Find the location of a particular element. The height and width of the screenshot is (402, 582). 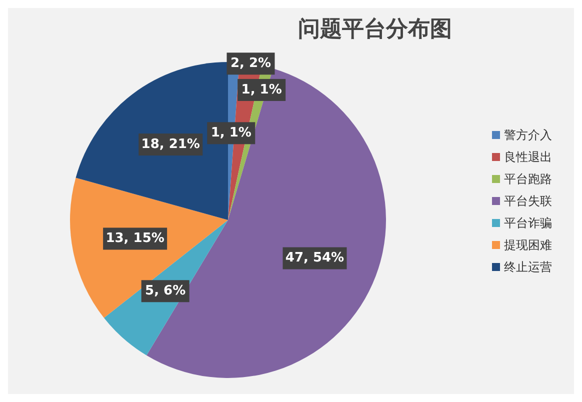

data-label: 2, 2% is located at coordinates (251, 64).